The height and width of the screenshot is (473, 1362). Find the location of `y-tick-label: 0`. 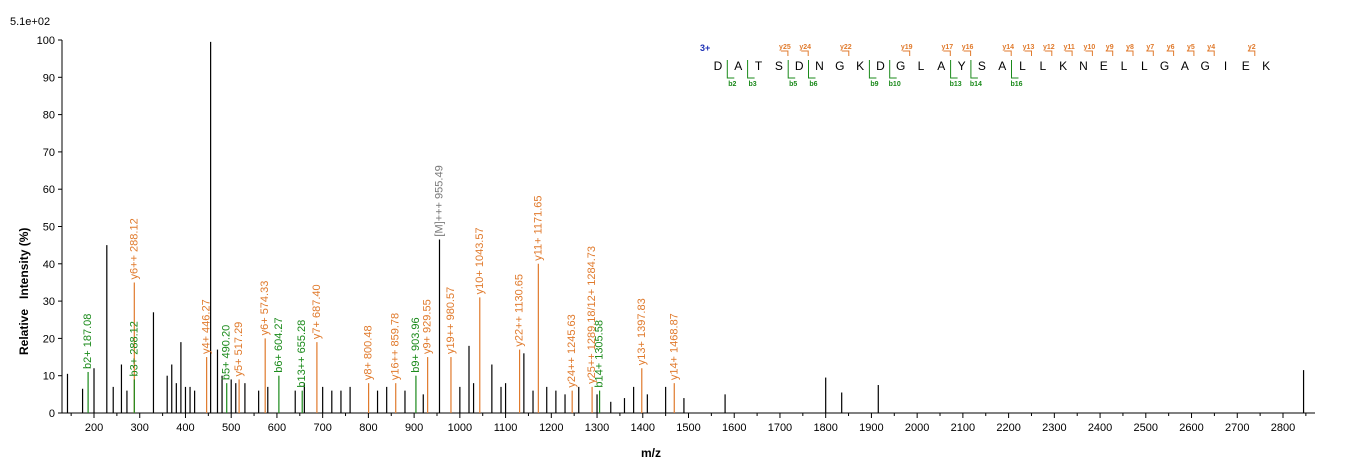

y-tick-label: 0 is located at coordinates (52, 414).